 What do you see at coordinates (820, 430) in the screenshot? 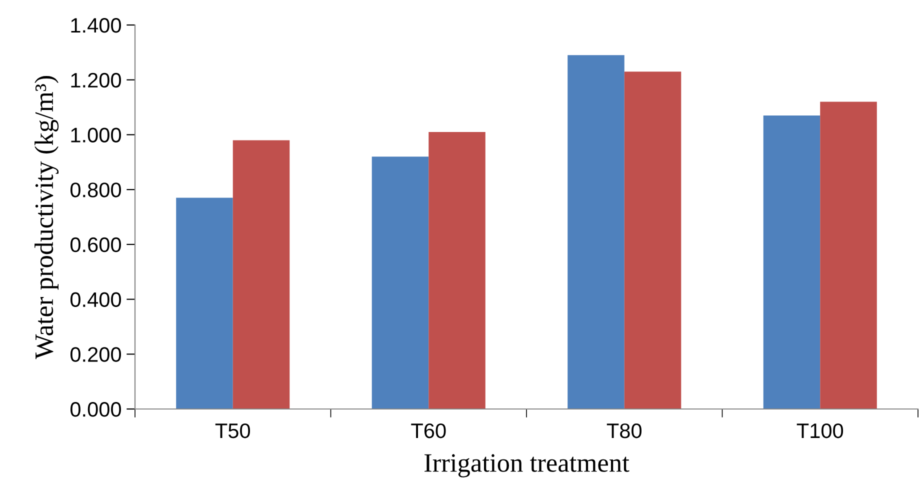
I see `x-tick-label: T100` at bounding box center [820, 430].